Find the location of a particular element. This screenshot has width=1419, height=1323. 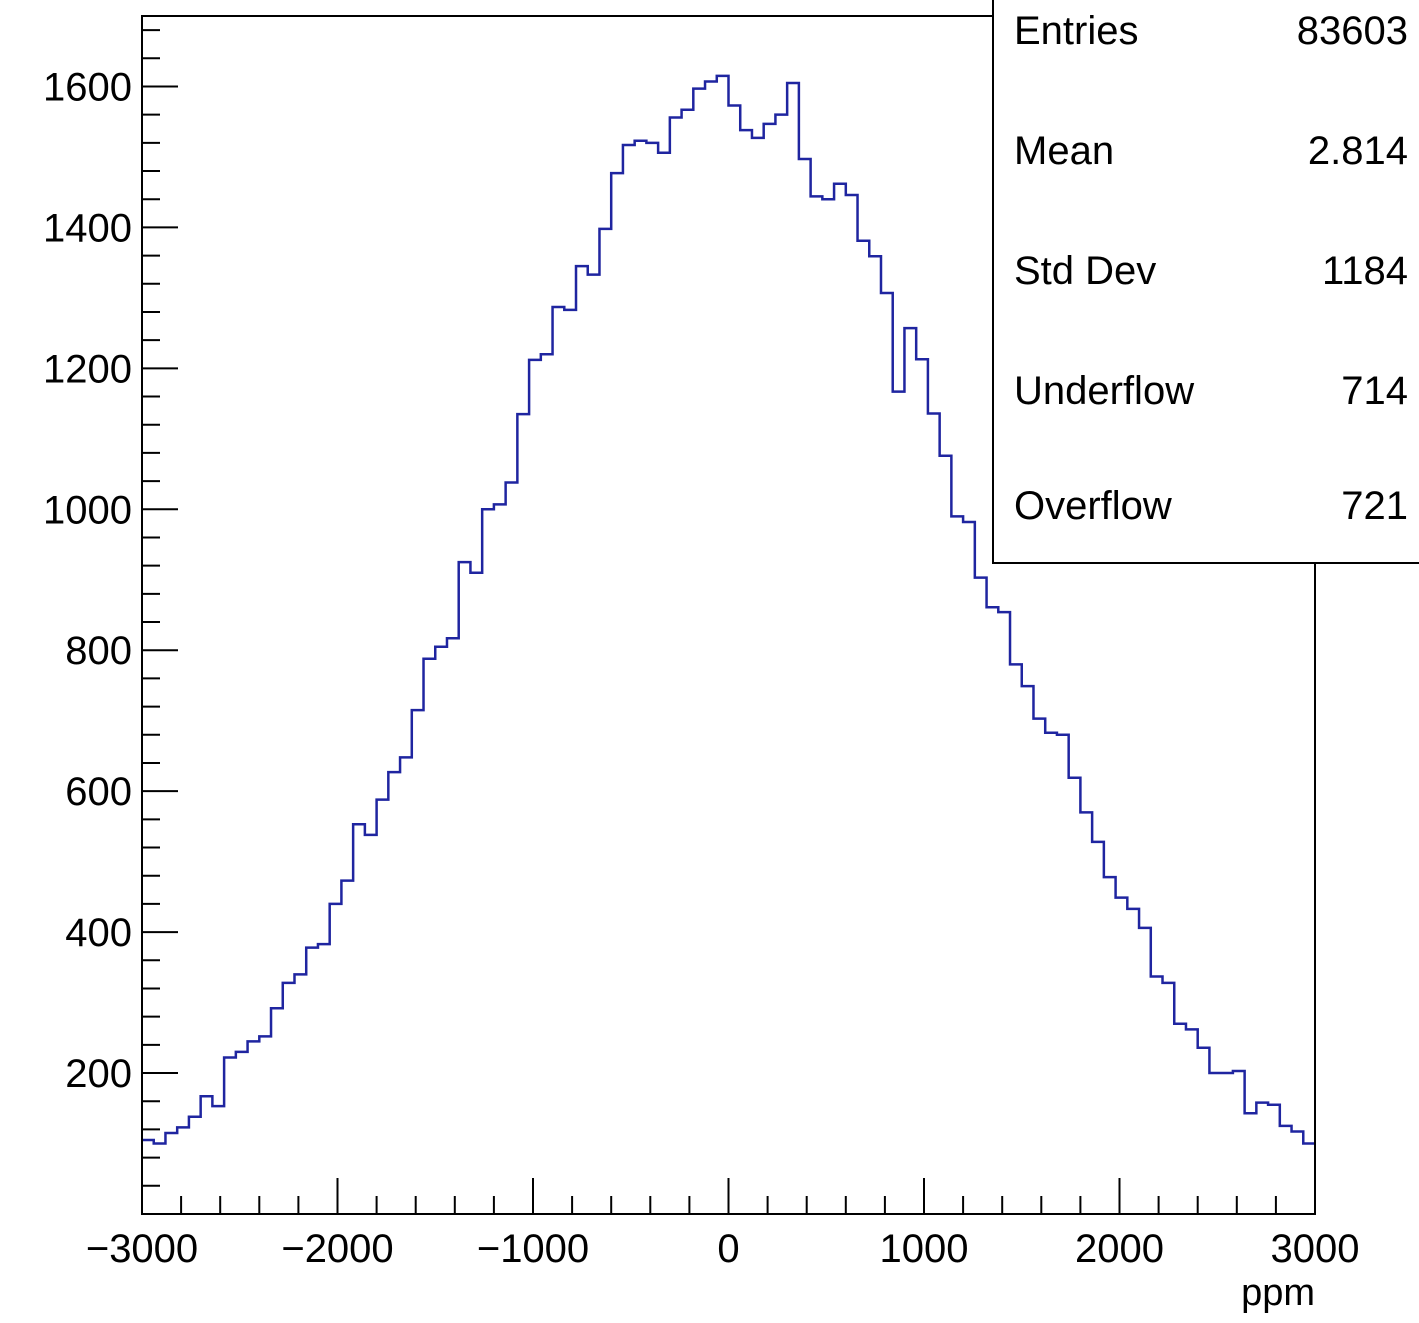

y-tick-label: 600 is located at coordinates (98, 792).